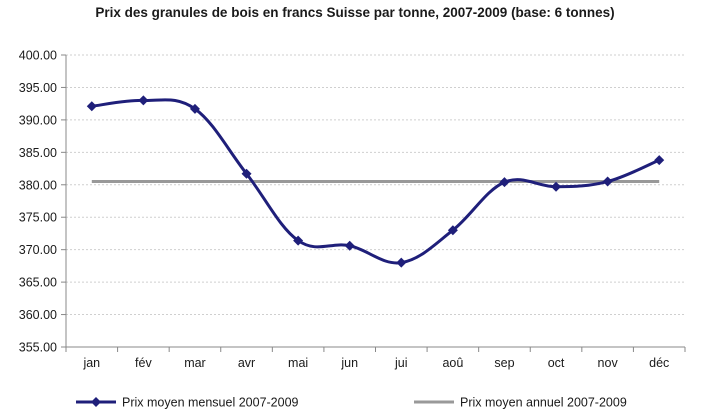  What do you see at coordinates (210, 403) in the screenshot?
I see `legend-label-monthly: Prix moyen mensuel 2007-2009` at bounding box center [210, 403].